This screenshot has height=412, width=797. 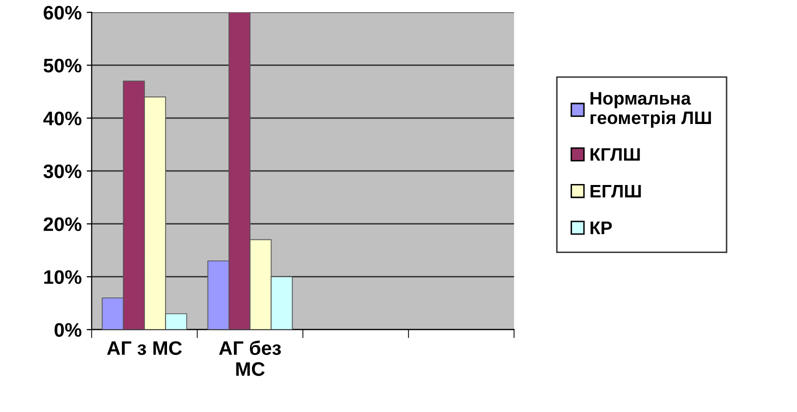 I want to click on legend-label: Нормальна геометрія ЛШ, so click(x=650, y=110).